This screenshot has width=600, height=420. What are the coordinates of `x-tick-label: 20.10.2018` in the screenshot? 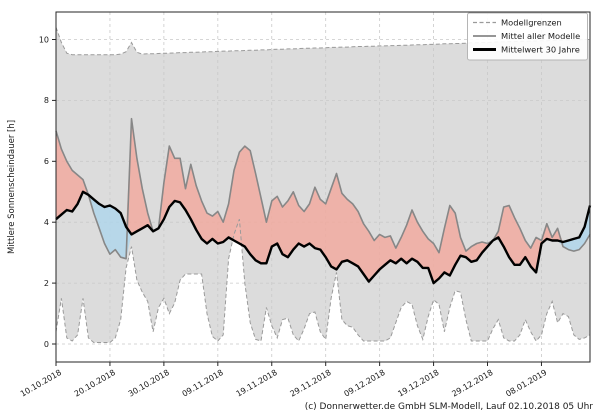 It's located at (95, 383).